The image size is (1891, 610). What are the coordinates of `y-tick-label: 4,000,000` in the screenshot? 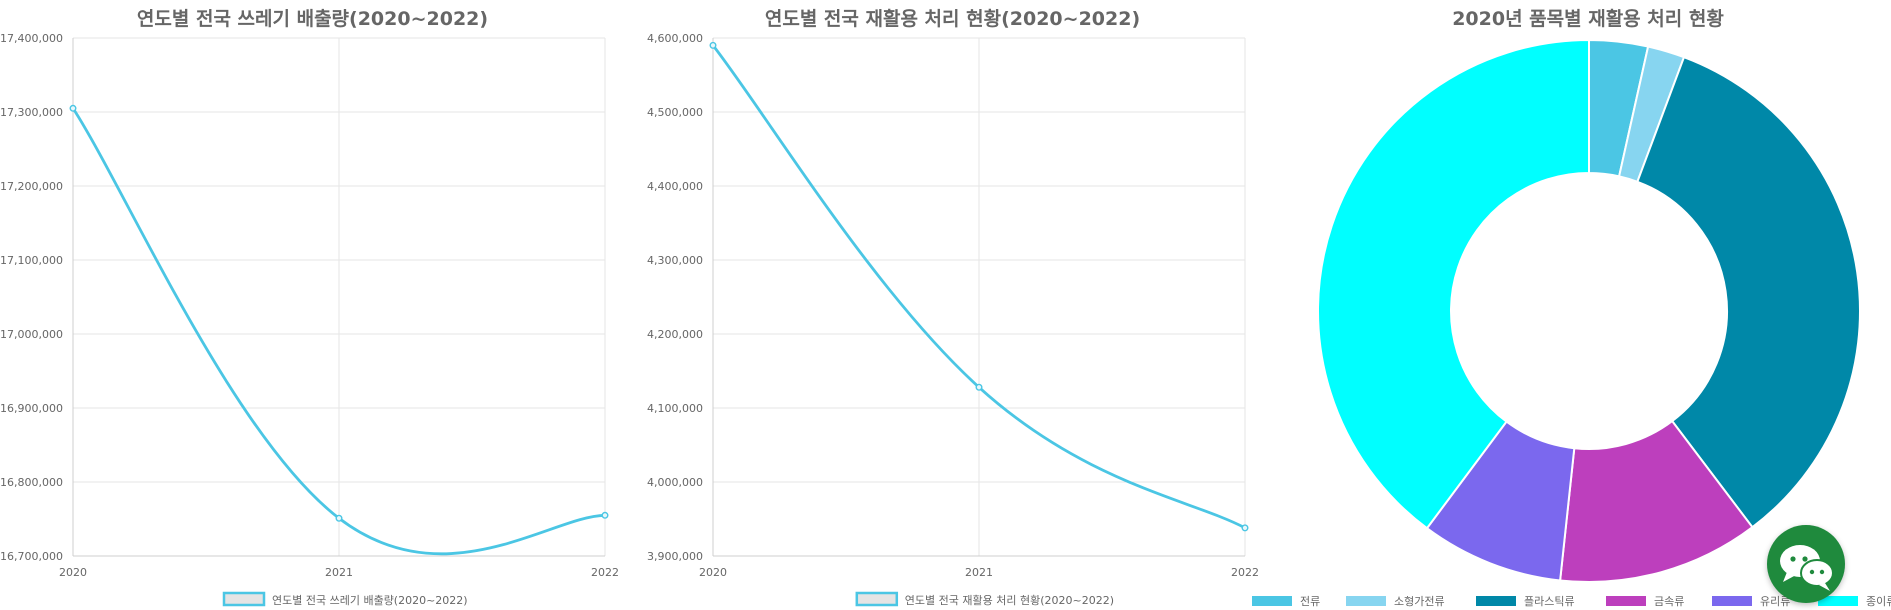 It's located at (675, 482).